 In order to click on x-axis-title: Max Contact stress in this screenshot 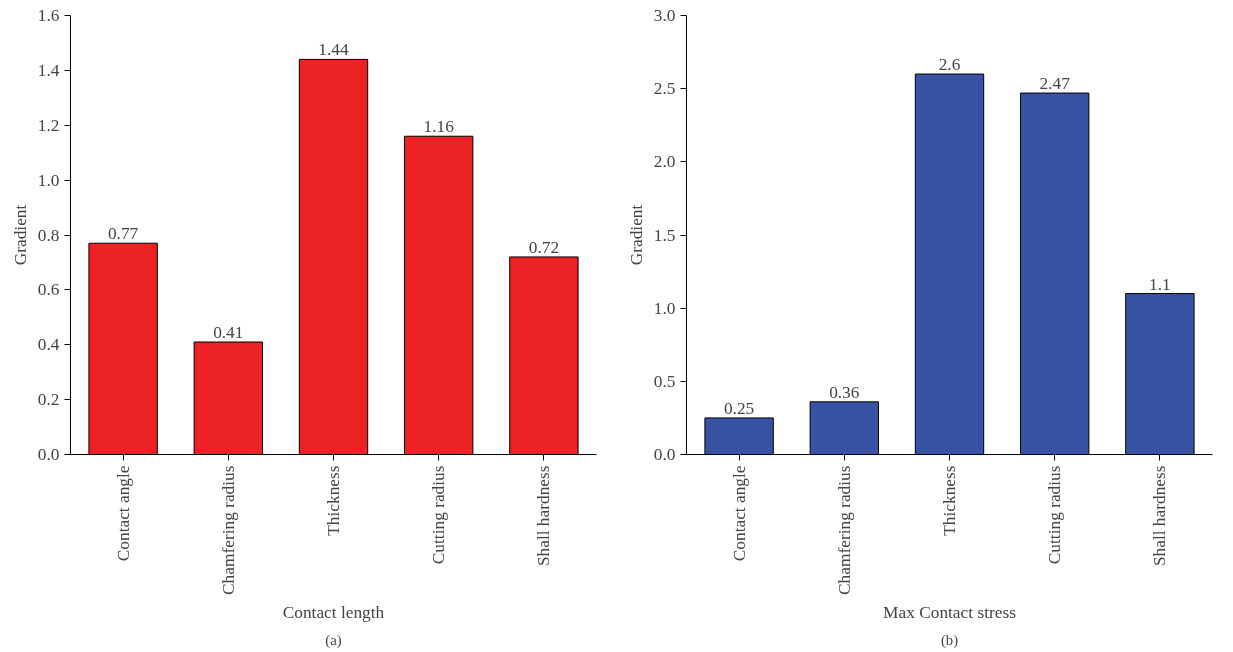, I will do `click(950, 612)`.